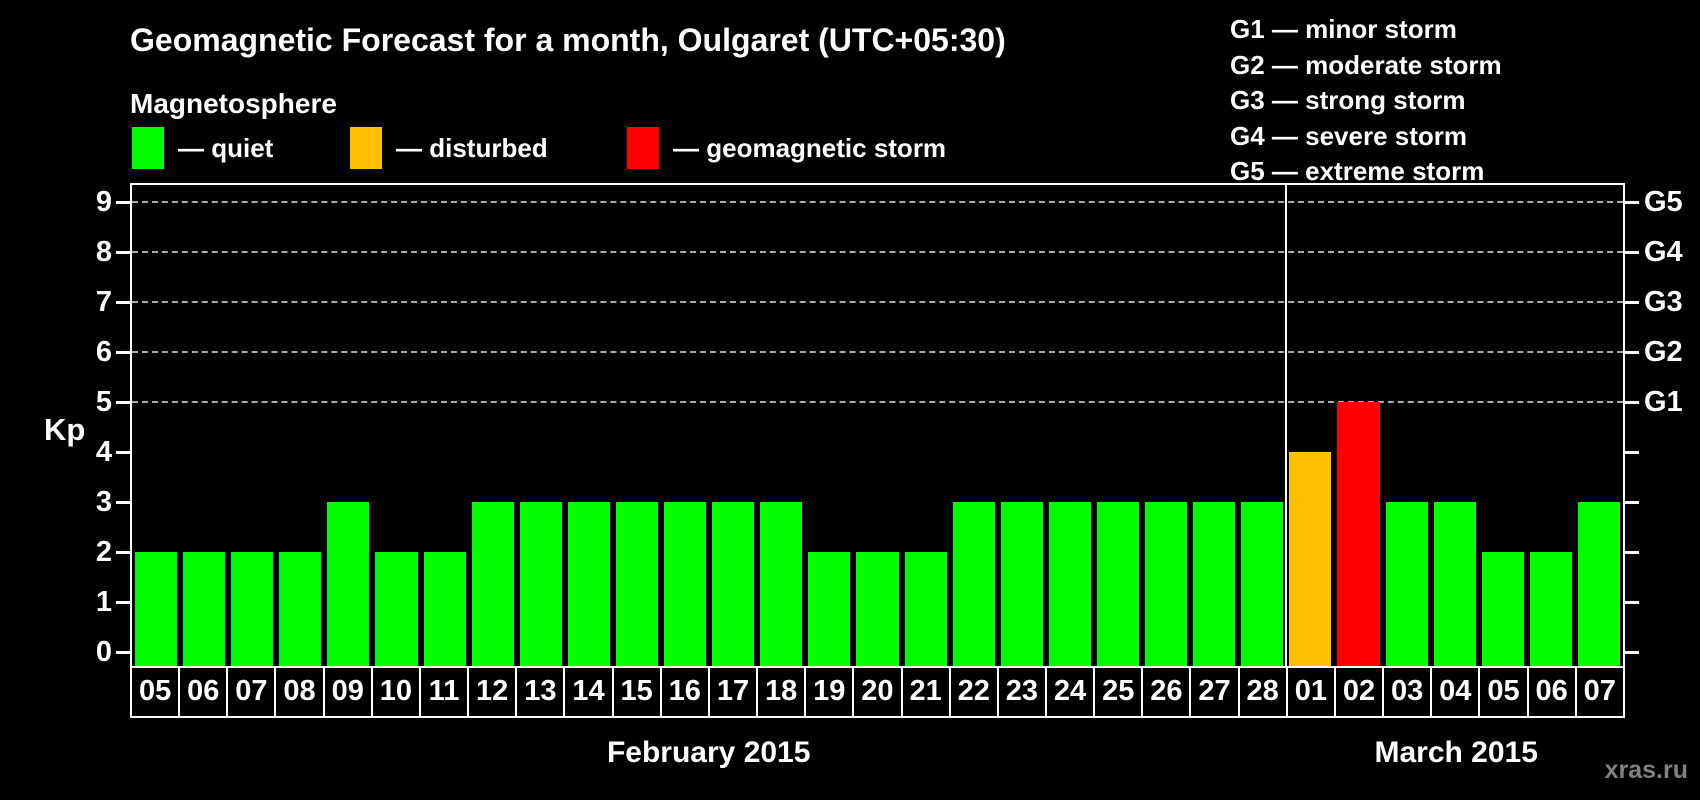 This screenshot has height=800, width=1700. What do you see at coordinates (472, 147) in the screenshot?
I see `legend-label-disturbed: — disturbed` at bounding box center [472, 147].